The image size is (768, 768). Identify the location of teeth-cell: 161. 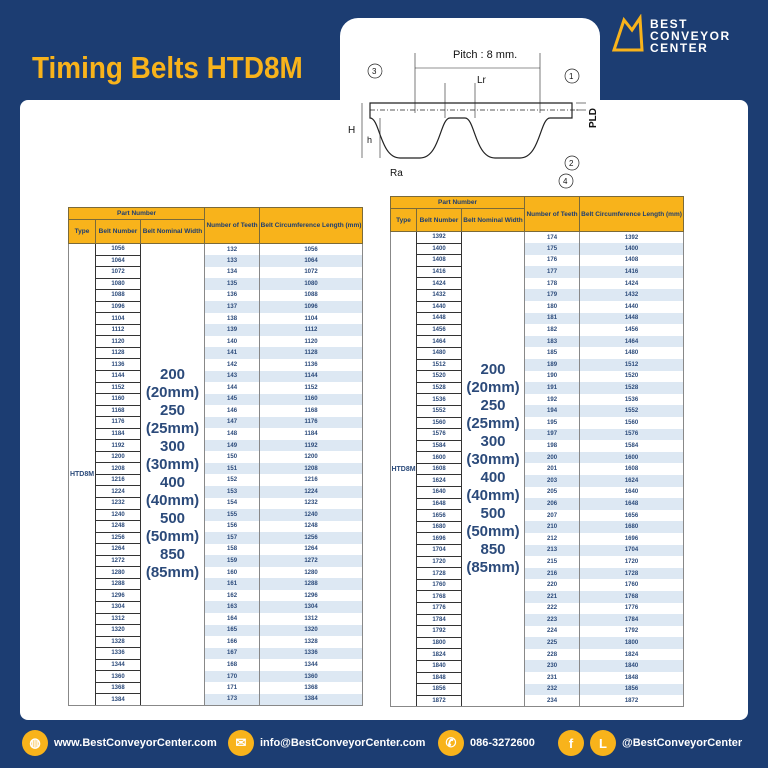
(232, 584).